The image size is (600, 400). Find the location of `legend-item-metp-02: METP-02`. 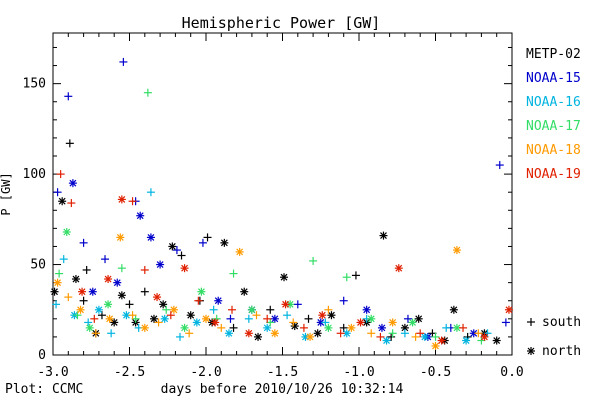

legend-item-metp-02: METP-02 is located at coordinates (553, 54).